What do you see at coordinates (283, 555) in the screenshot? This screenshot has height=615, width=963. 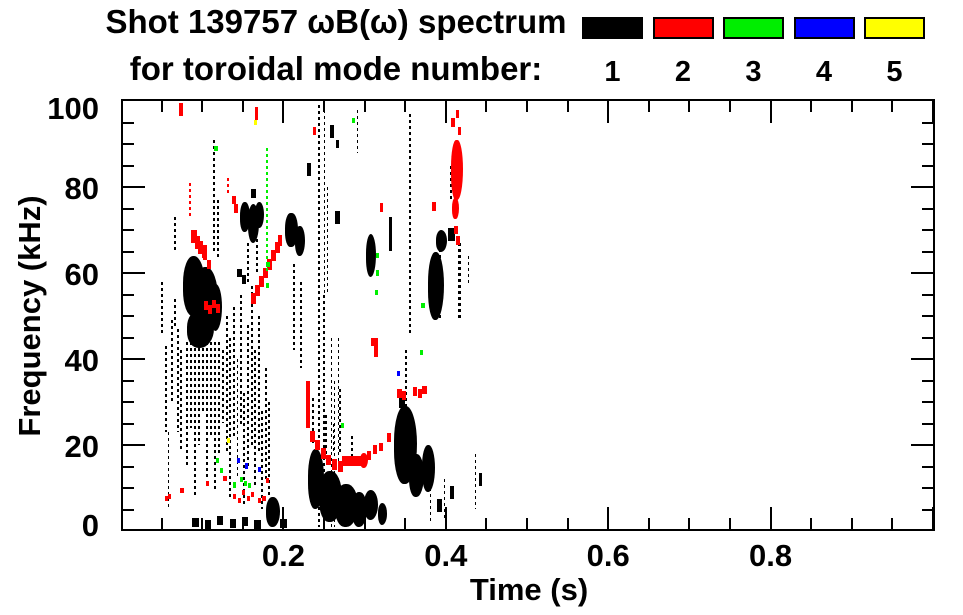 I see `x-tick-label: 0.2` at bounding box center [283, 555].